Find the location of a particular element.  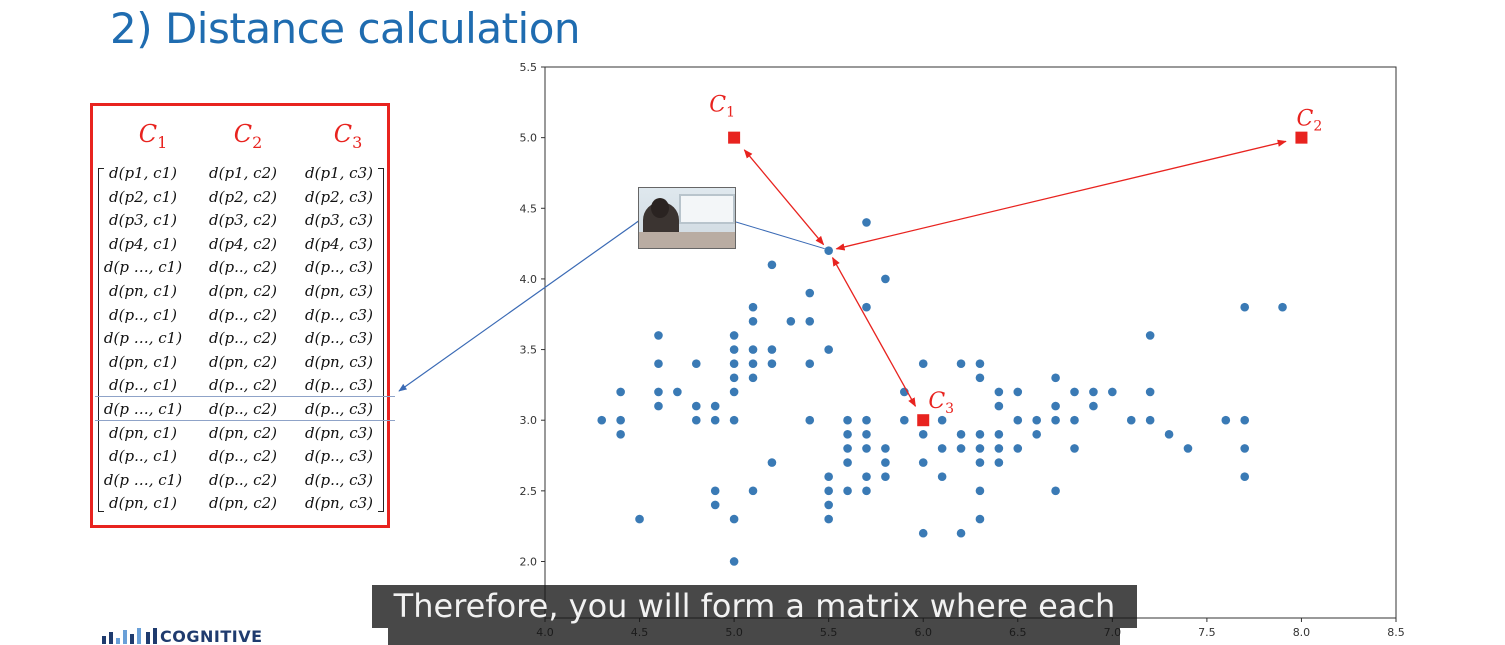

matrix-cell: d(p4, c1) is located at coordinates (143, 243).